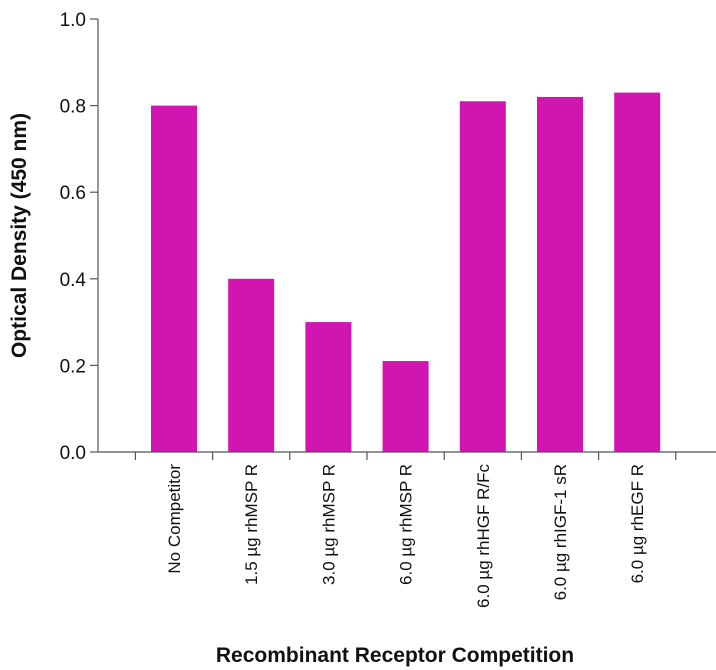 The height and width of the screenshot is (670, 716). What do you see at coordinates (79, 237) in the screenshot?
I see `y-ticks-group: 0.0 0.2 0.4 0.6 0.8 1.0` at bounding box center [79, 237].